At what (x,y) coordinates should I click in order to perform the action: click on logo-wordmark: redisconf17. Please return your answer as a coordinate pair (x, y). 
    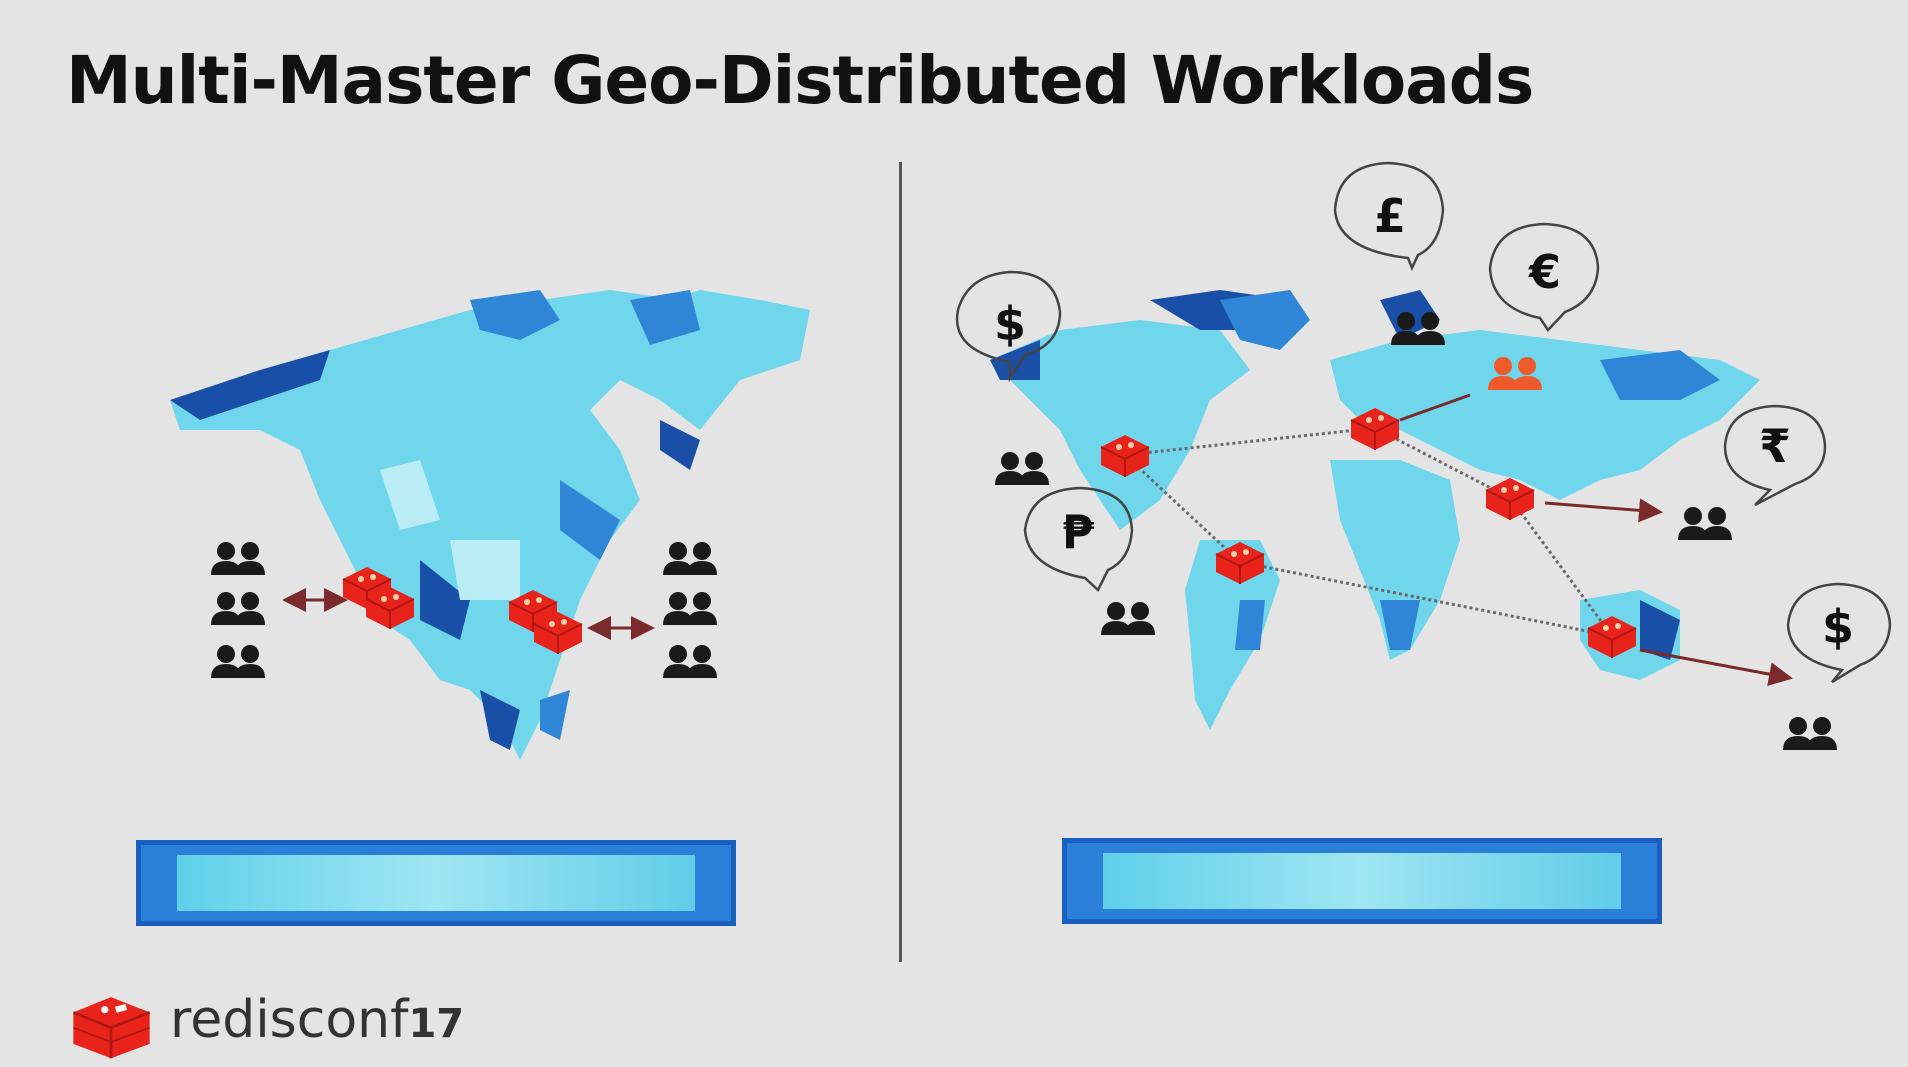
    Looking at the image, I should click on (317, 1020).